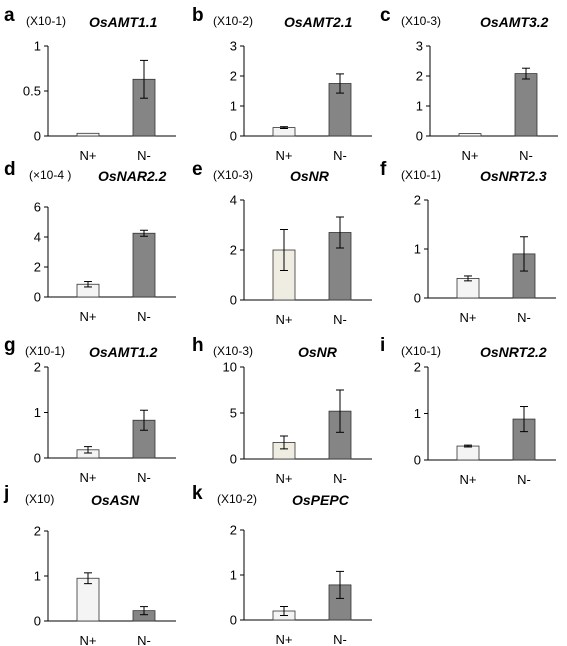  What do you see at coordinates (99, 101) in the screenshot?
I see `chart-plot: 0 0.5 1 N+ N-` at bounding box center [99, 101].